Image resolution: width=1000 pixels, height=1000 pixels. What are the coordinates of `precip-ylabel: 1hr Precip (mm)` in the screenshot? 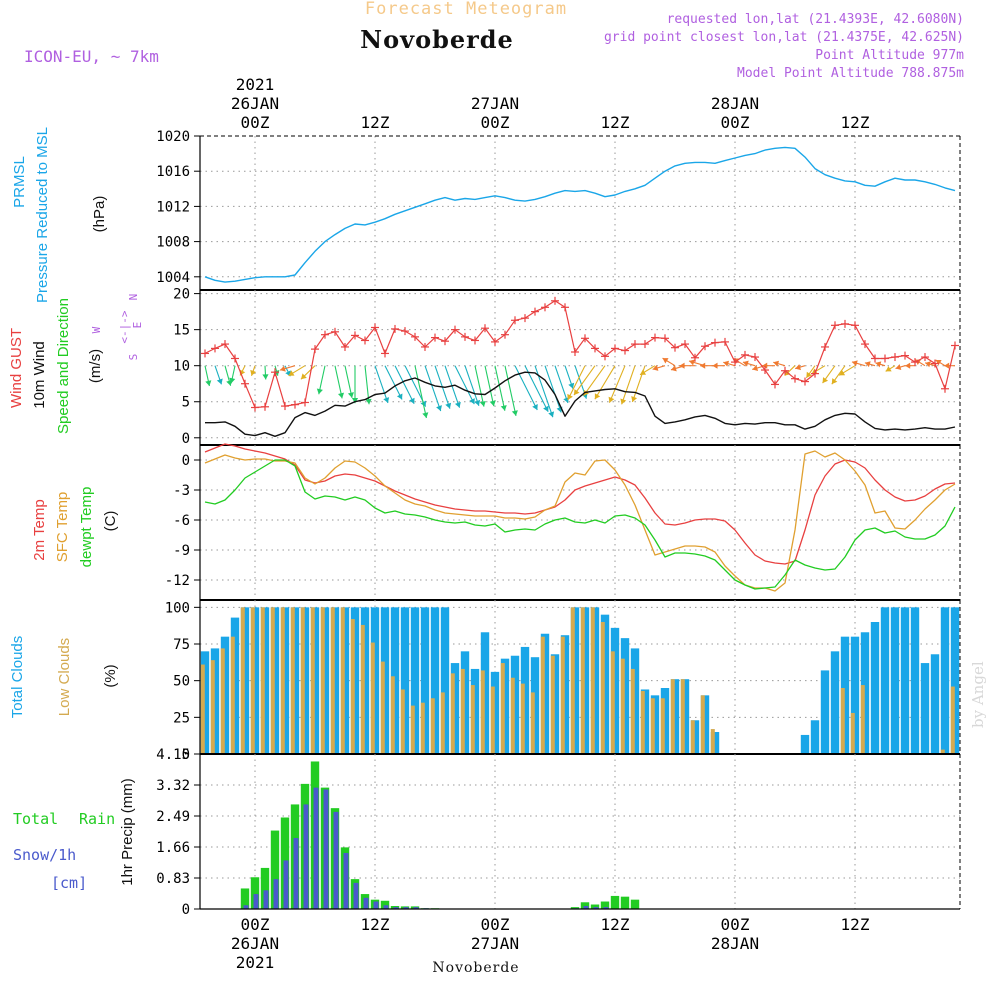 It's located at (127, 832).